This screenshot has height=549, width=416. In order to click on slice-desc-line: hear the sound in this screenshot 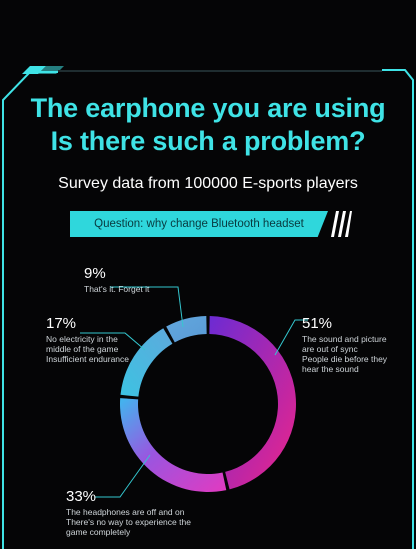, I will do `click(330, 369)`.